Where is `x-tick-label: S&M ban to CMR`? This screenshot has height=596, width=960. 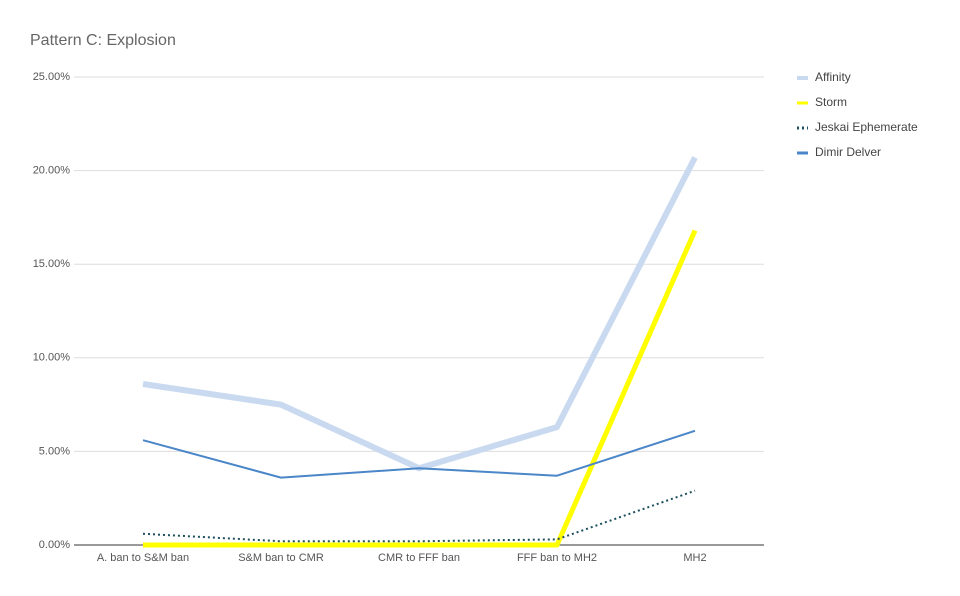 x-tick-label: S&M ban to CMR is located at coordinates (281, 558).